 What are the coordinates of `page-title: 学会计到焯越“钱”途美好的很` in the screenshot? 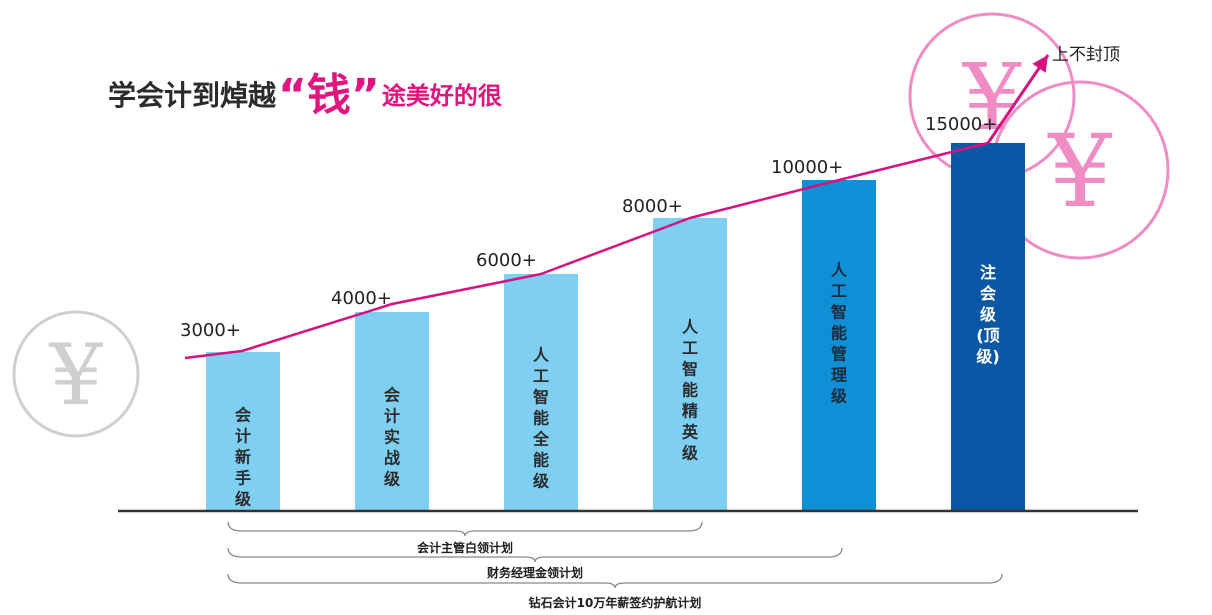 It's located at (305, 96).